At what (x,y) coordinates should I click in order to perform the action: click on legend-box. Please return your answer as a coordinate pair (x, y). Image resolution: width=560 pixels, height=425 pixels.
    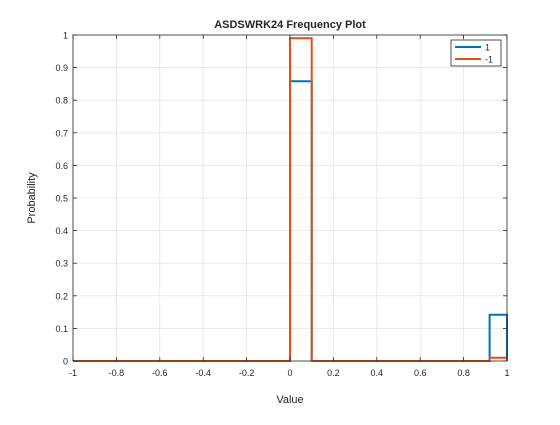
    Looking at the image, I should click on (476, 53).